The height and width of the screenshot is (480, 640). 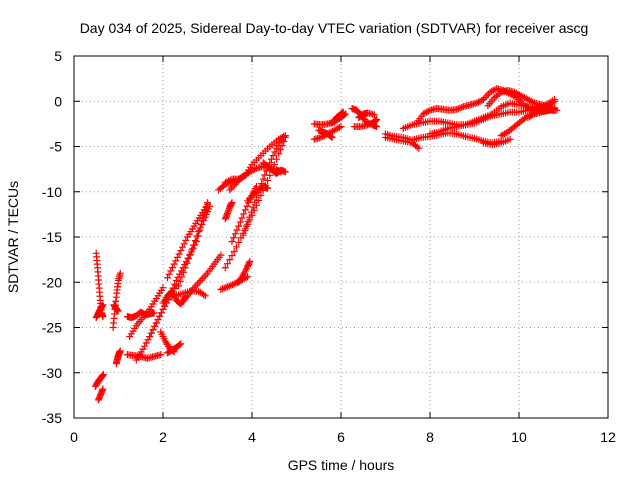 What do you see at coordinates (58, 101) in the screenshot?
I see `y-tick-label: 0` at bounding box center [58, 101].